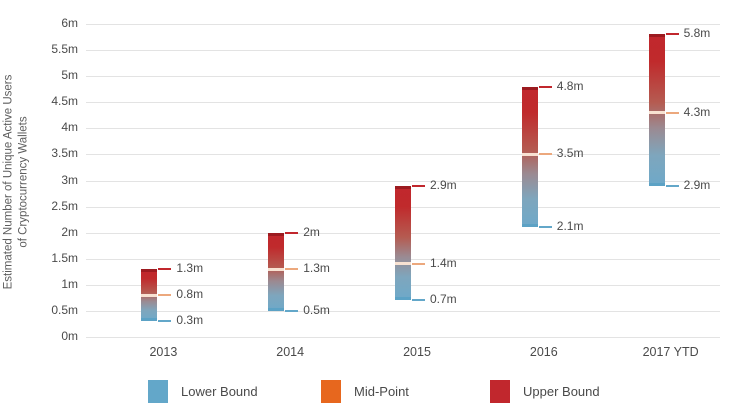 This screenshot has height=419, width=740. What do you see at coordinates (697, 184) in the screenshot?
I see `lower-bound-value-label: 2.9m` at bounding box center [697, 184].